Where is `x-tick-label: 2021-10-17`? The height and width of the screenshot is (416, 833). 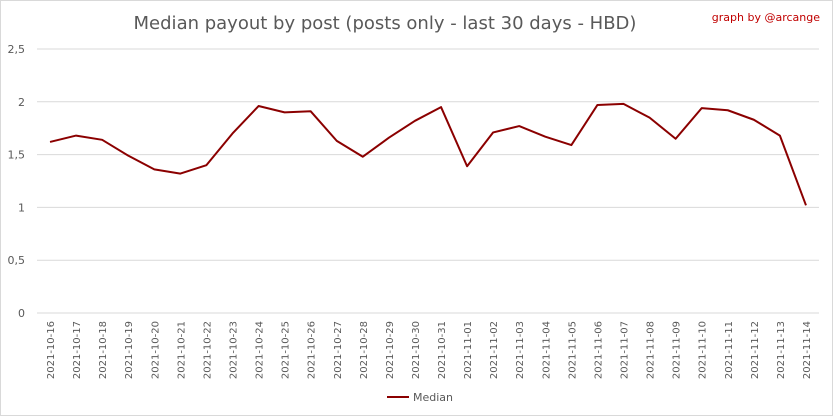
x-tick-label: 2021-10-17 is located at coordinates (77, 350).